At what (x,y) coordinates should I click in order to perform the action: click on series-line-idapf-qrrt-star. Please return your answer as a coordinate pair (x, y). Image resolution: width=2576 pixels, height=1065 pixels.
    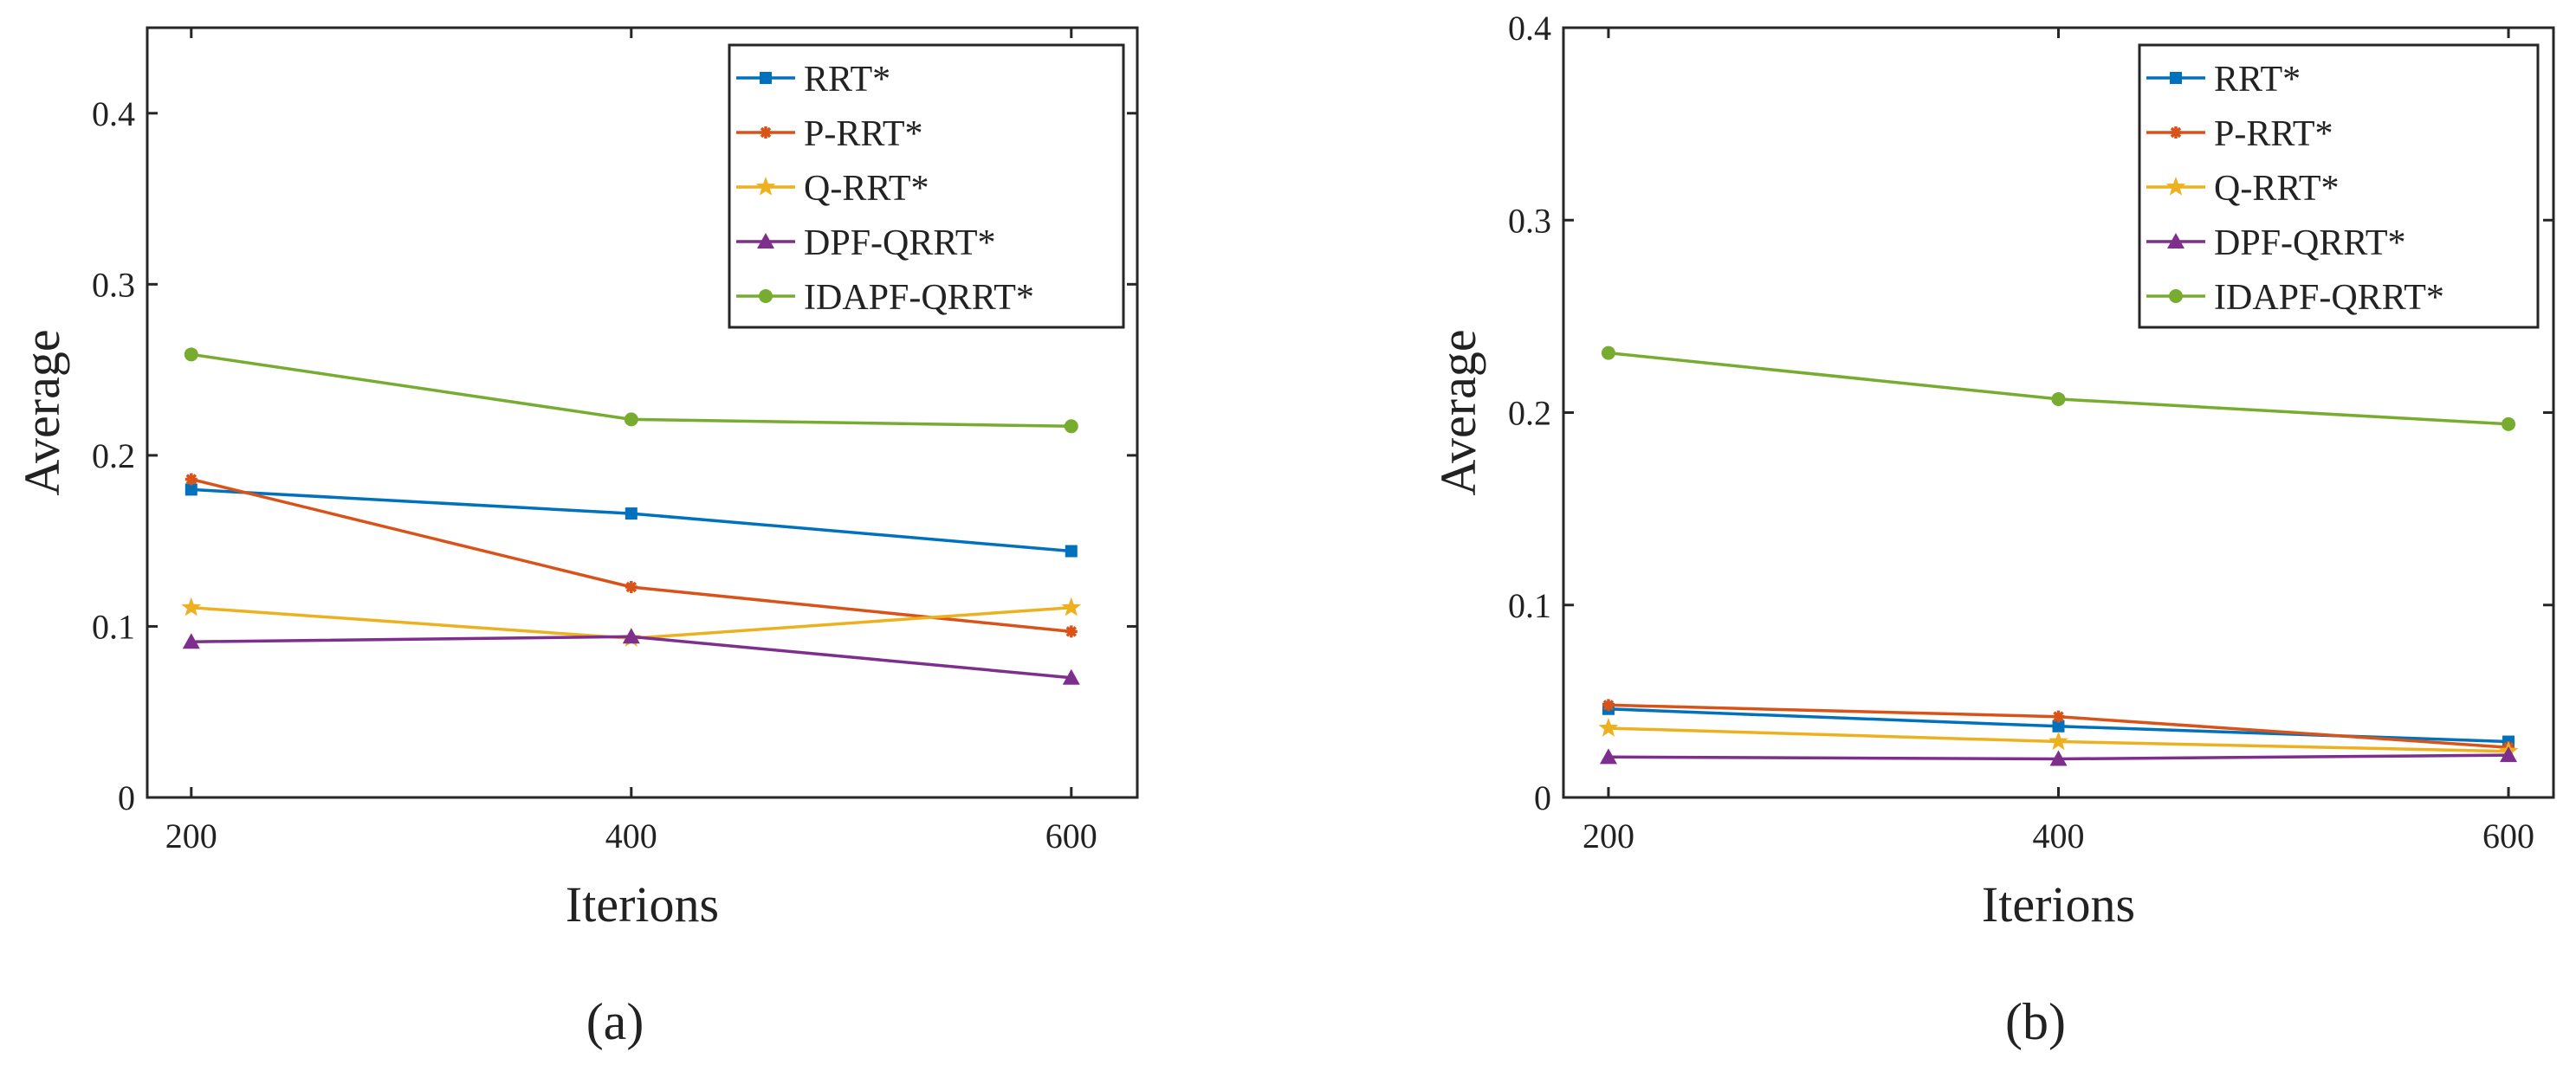
    Looking at the image, I should click on (2058, 388).